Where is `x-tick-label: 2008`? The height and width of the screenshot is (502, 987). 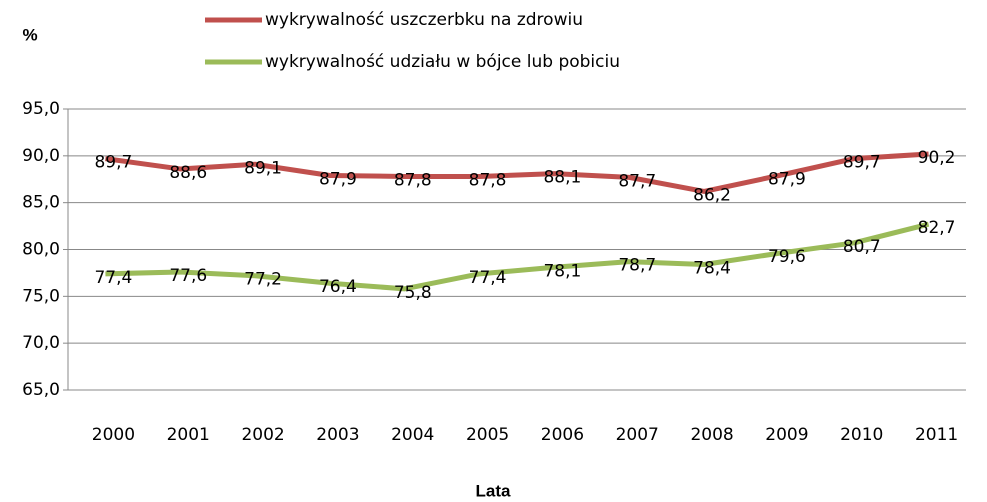
x-tick-label: 2008 is located at coordinates (711, 435).